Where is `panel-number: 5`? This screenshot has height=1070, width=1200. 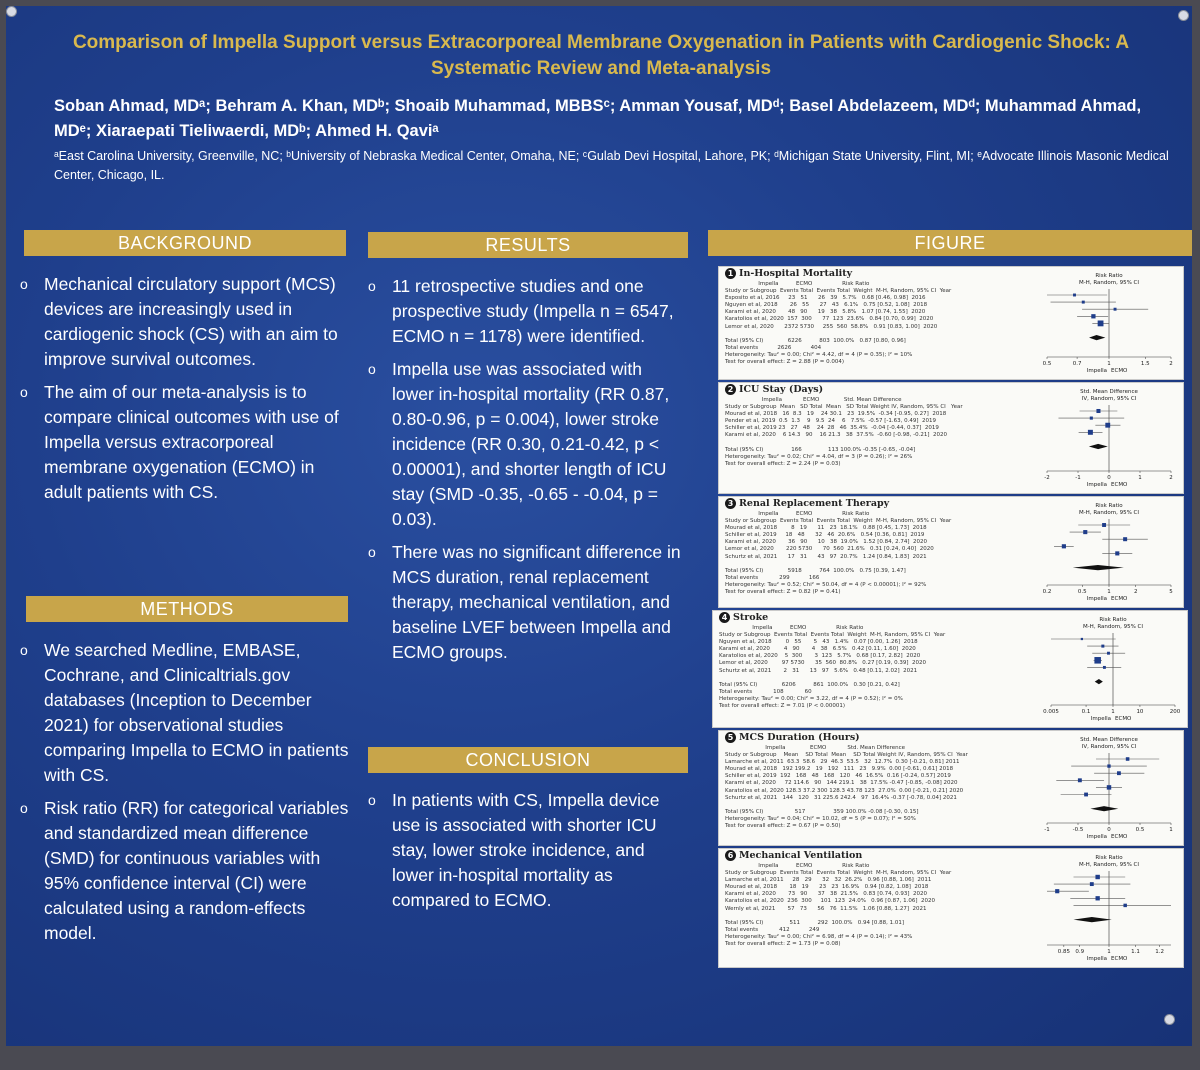
panel-number: 5 is located at coordinates (730, 737).